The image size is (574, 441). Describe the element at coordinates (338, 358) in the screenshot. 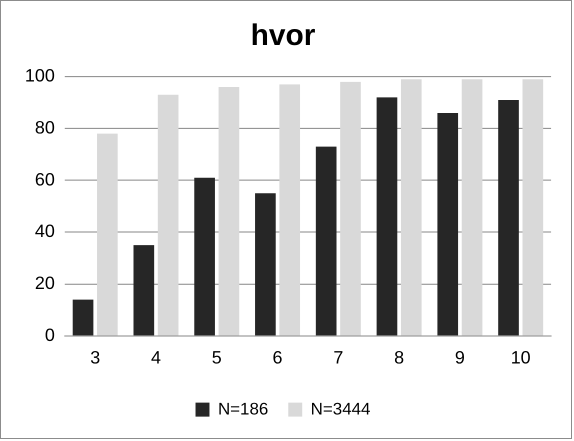

I see `x-tick-label: 7` at that location.